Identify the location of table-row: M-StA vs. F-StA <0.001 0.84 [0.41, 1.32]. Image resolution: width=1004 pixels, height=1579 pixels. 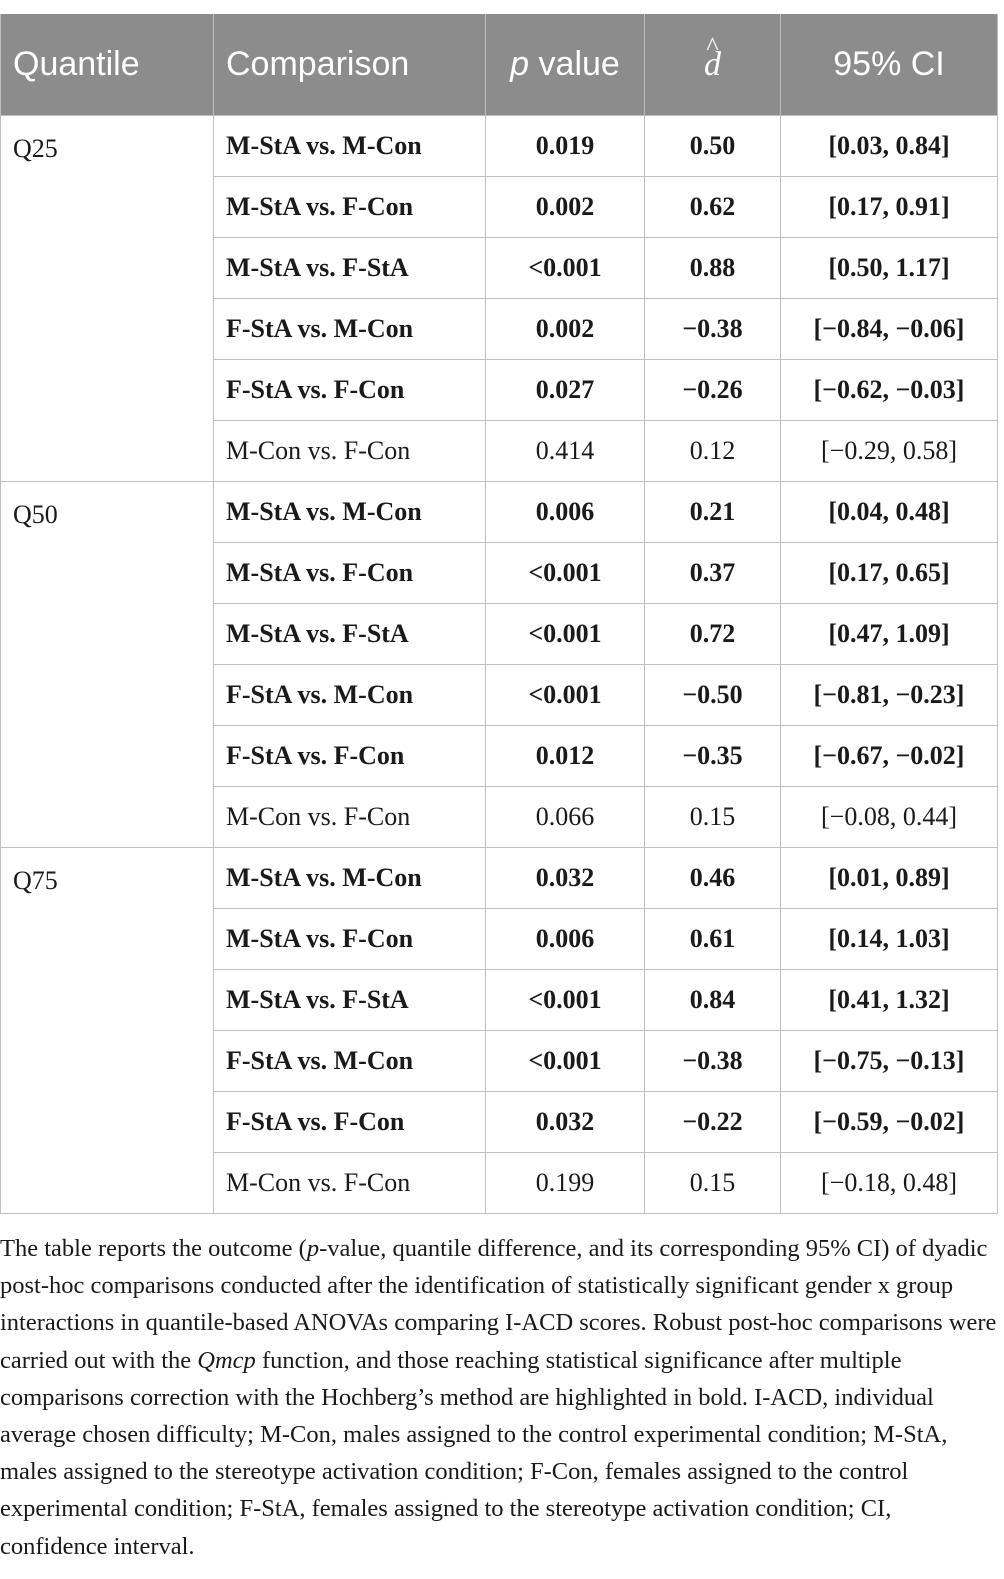
(499, 1000).